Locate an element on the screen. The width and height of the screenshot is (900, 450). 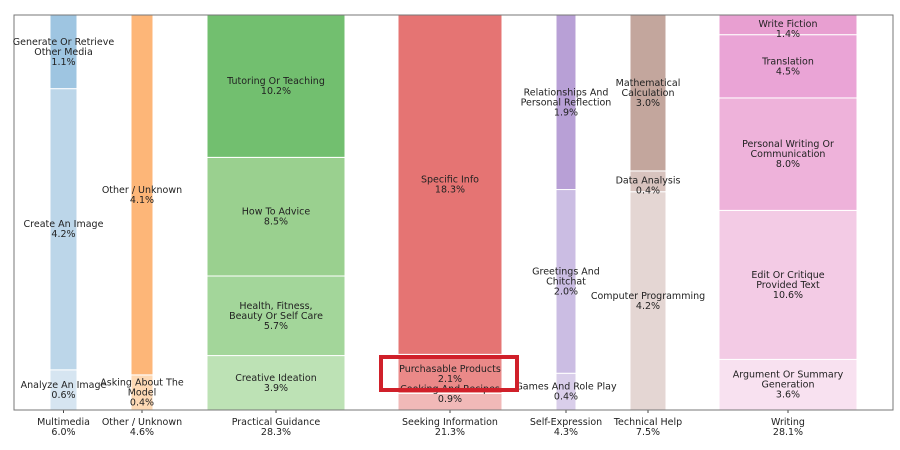
segment-label: Other / Unknown 4.1% is located at coordinates (142, 195).